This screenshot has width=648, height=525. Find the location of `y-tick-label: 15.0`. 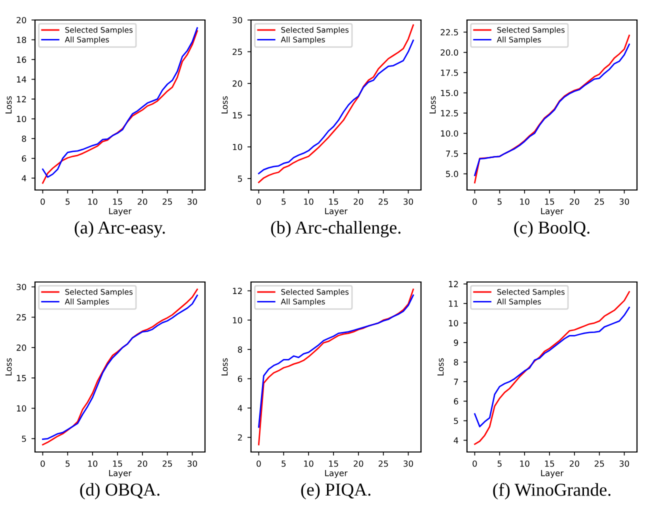

y-tick-label: 15.0 is located at coordinates (449, 93).